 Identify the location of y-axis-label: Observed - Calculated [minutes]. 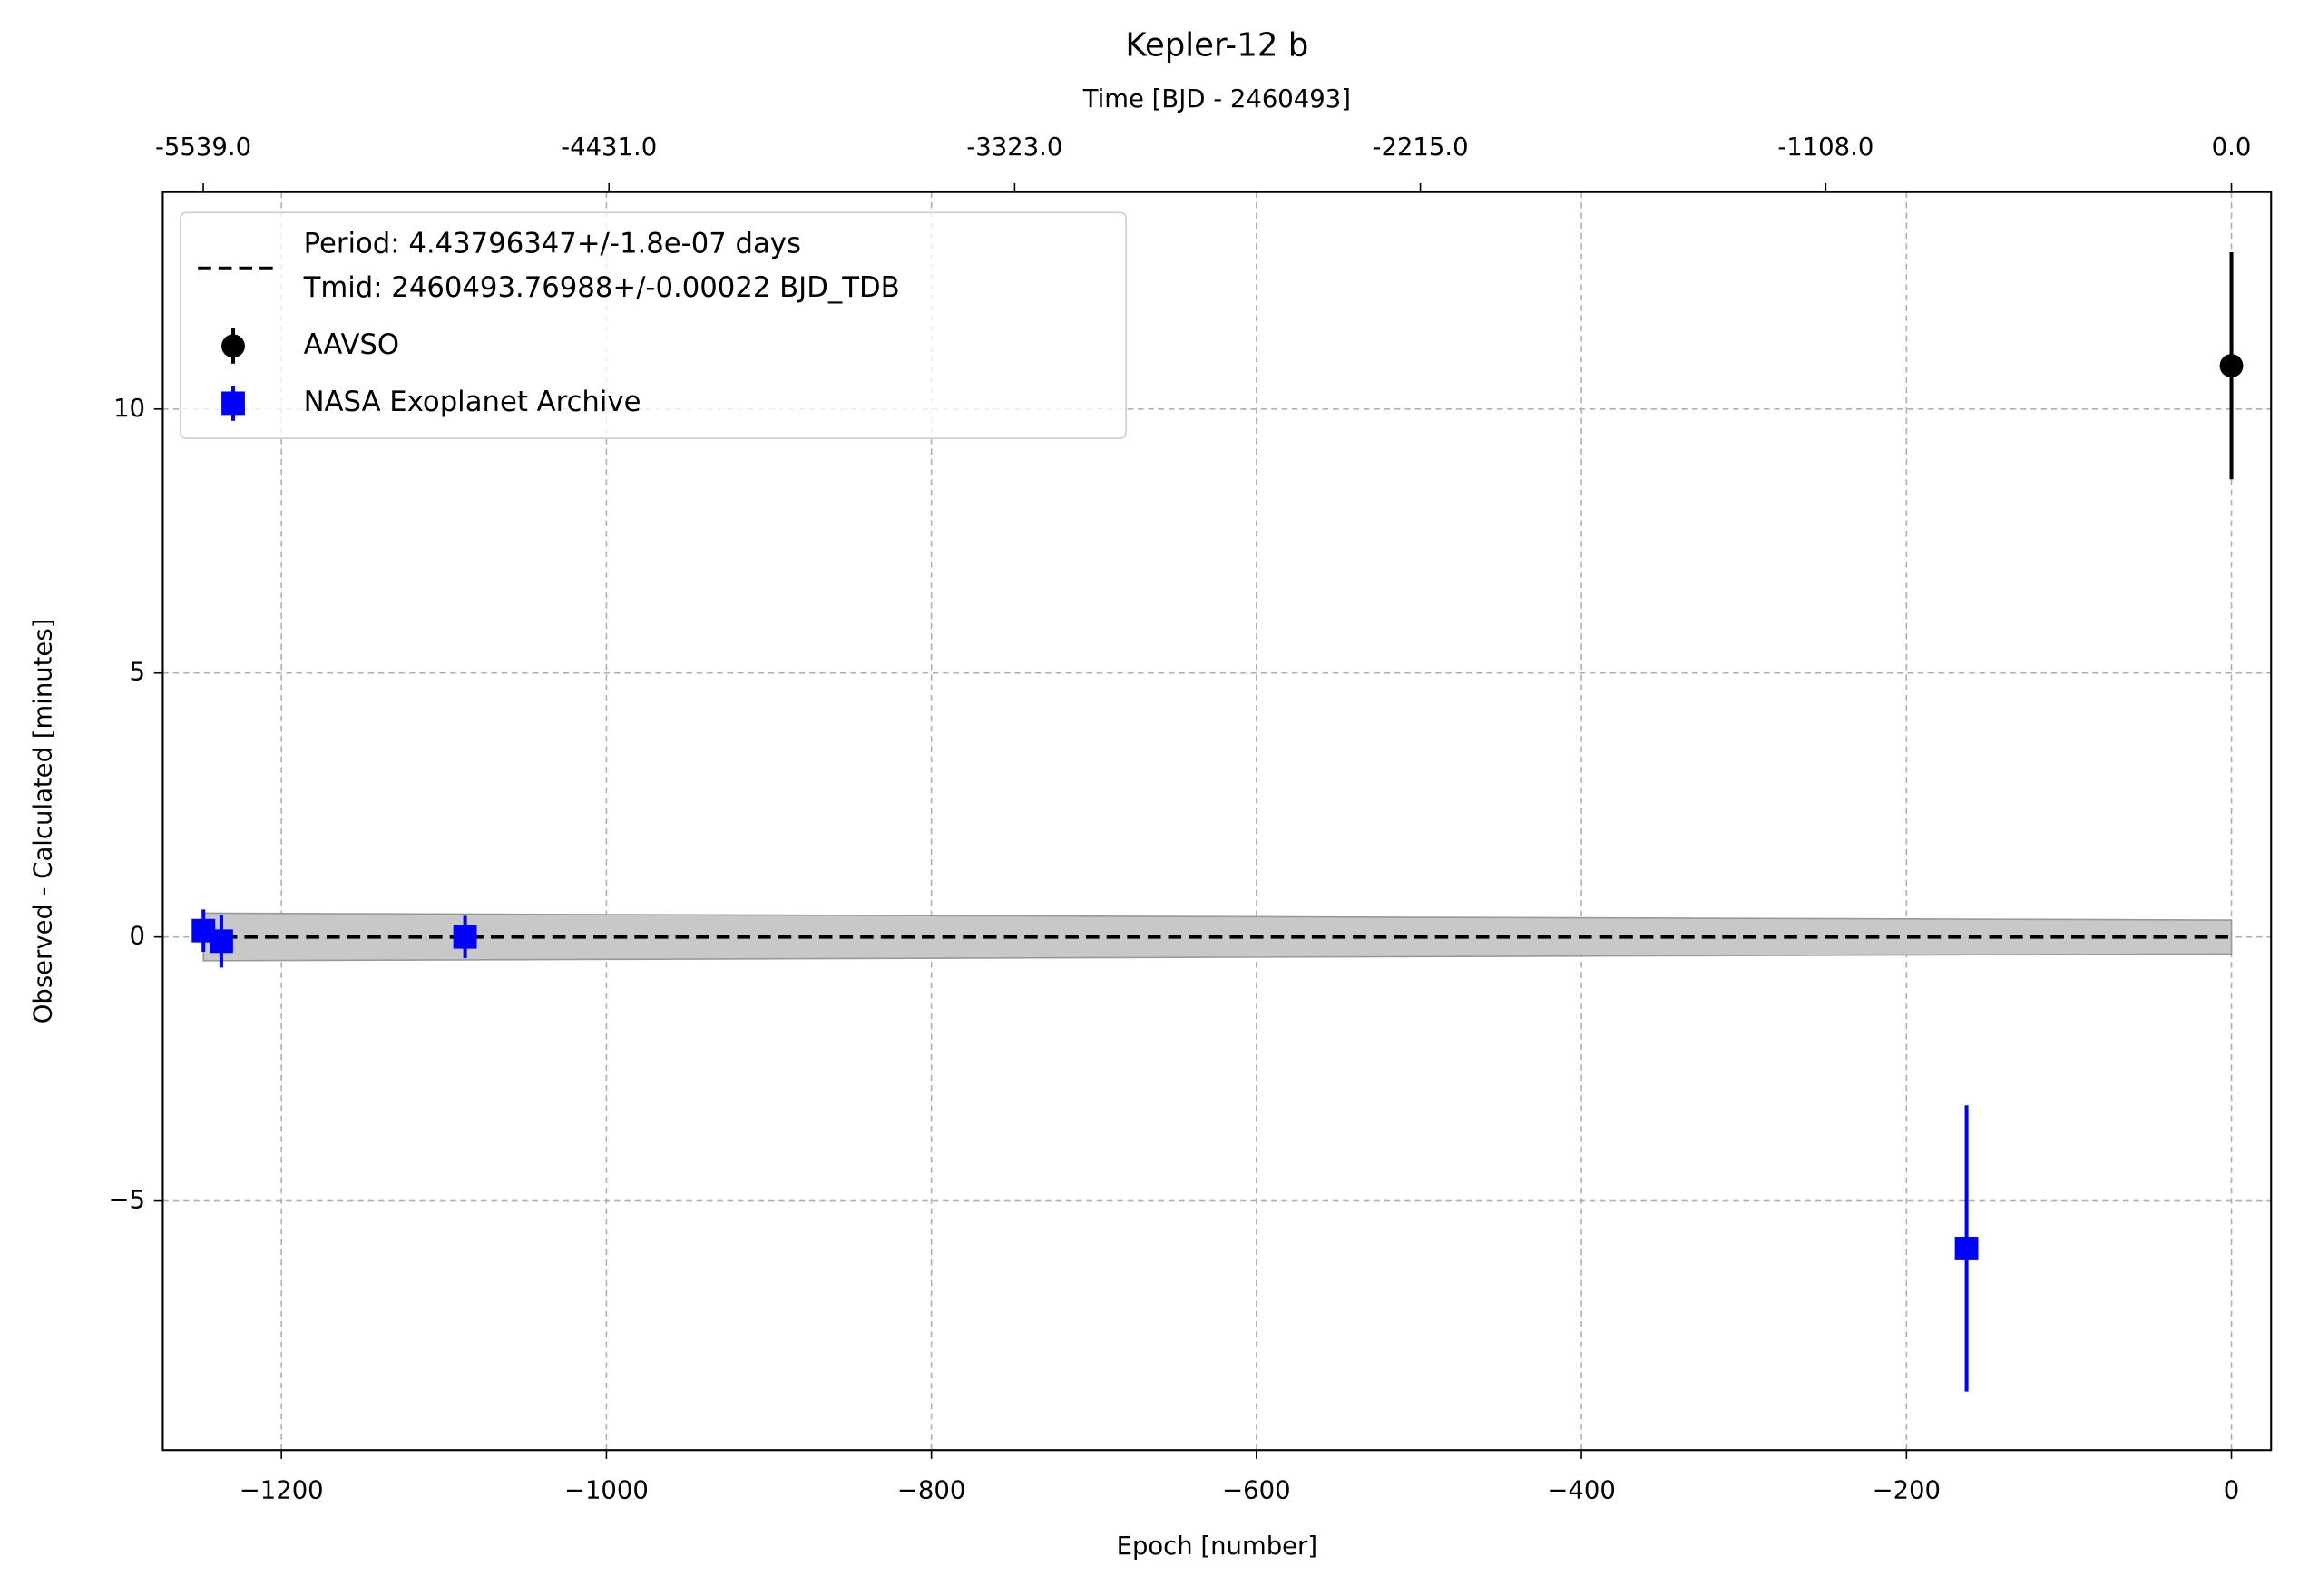
(44, 821).